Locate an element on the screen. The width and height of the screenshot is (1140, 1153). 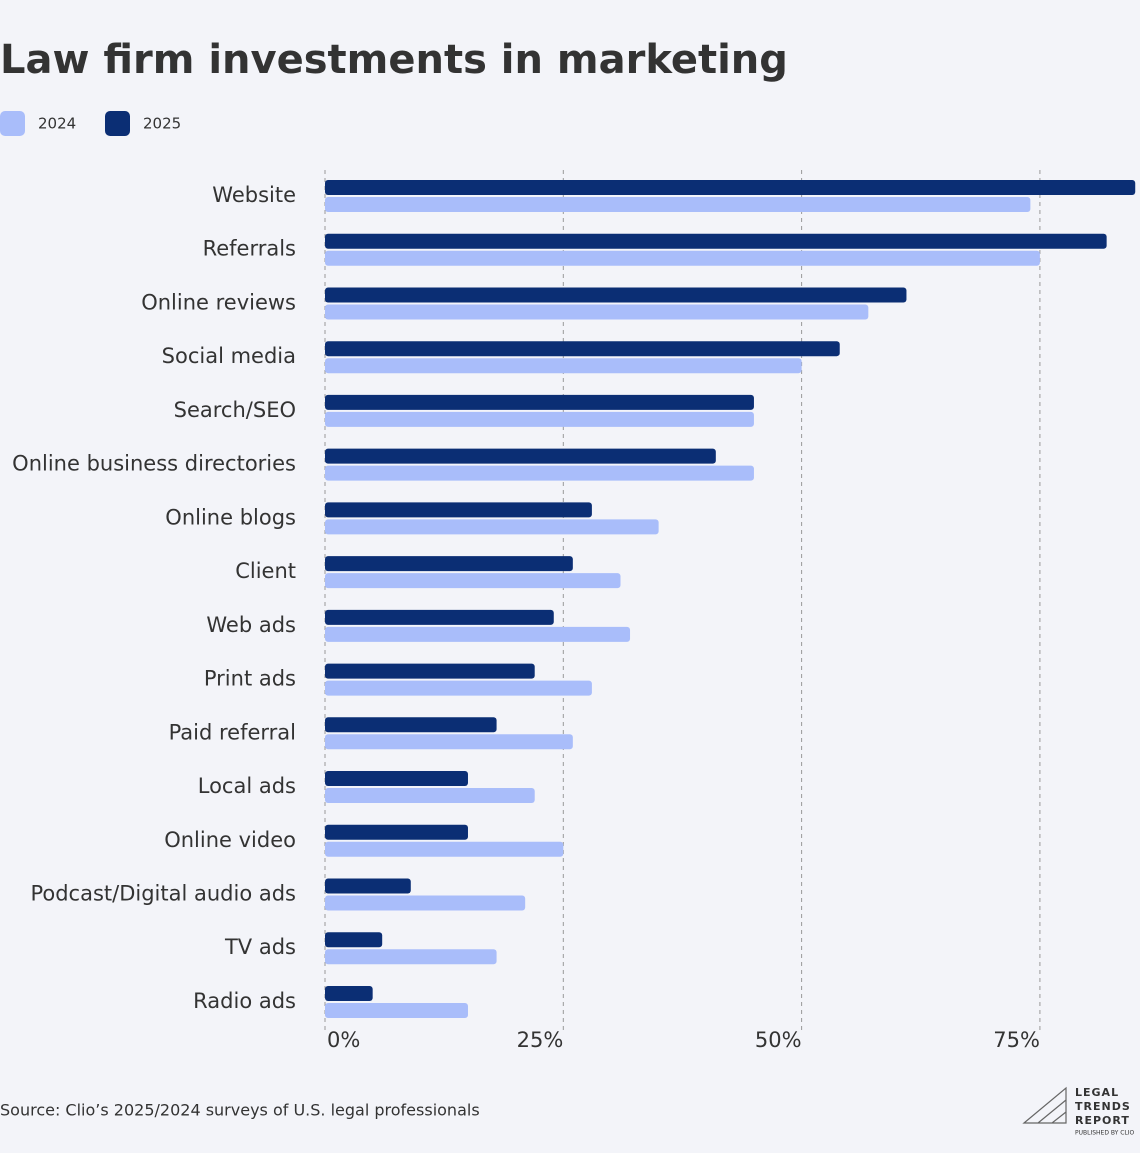
chart-title: Law firm investments in marketing is located at coordinates (394, 60).